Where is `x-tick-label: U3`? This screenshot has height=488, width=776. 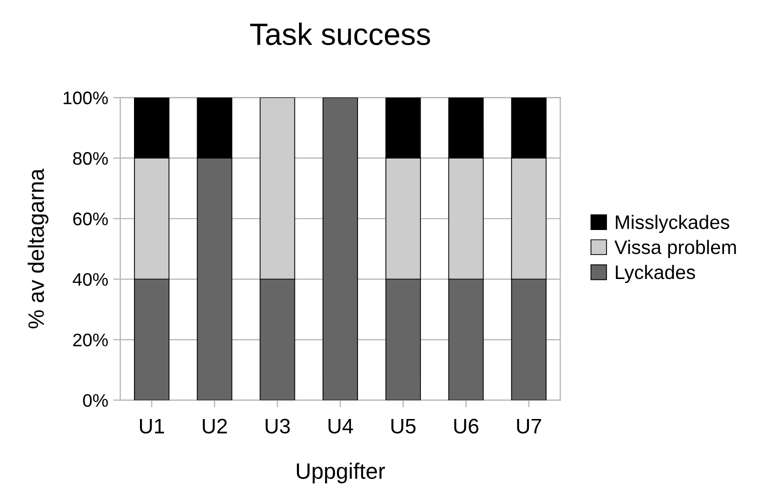
x-tick-label: U3 is located at coordinates (278, 426).